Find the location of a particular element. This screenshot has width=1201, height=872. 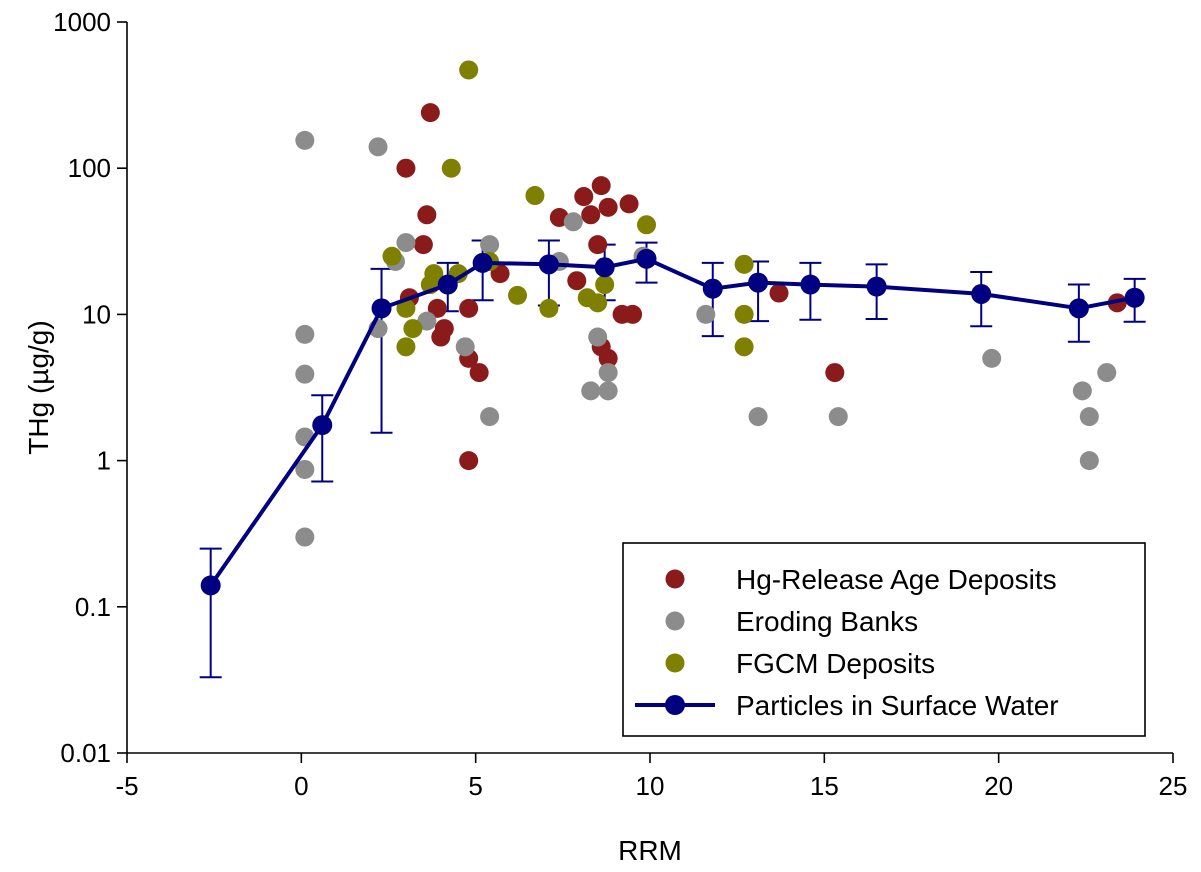

x-tick-label: 10 is located at coordinates (650, 786).